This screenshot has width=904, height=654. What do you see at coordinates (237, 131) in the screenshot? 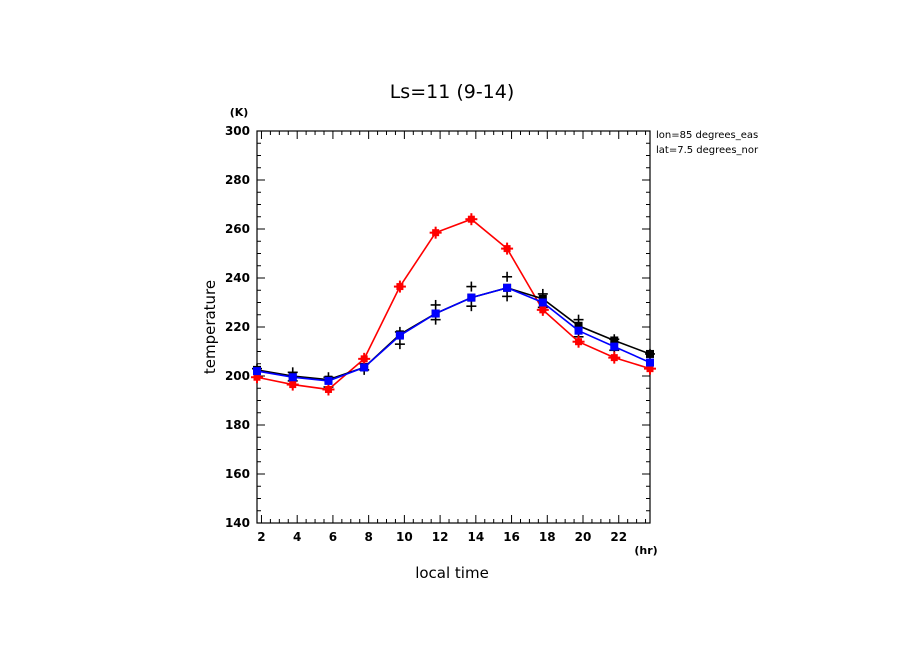
I see `y-tick-label: 300` at bounding box center [237, 131].